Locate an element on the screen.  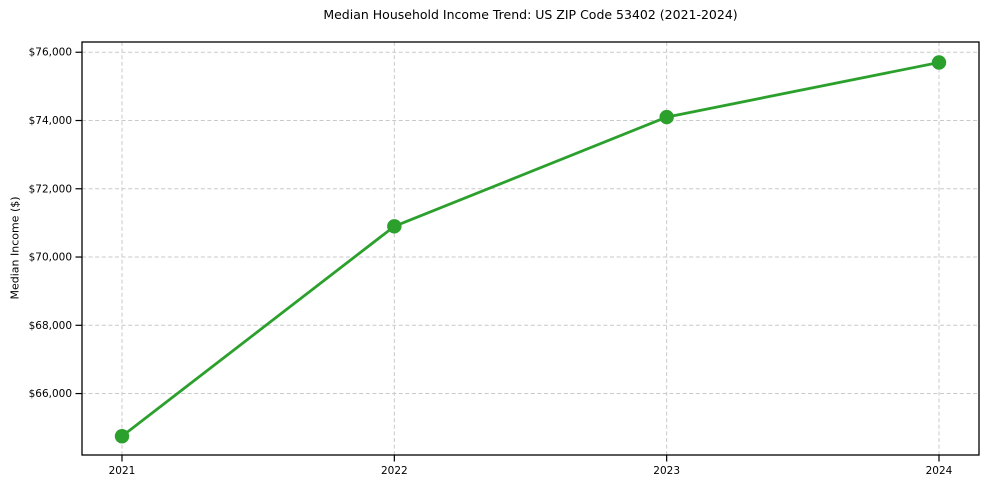
y-axis-label: Median Income ($) is located at coordinates (15, 248).